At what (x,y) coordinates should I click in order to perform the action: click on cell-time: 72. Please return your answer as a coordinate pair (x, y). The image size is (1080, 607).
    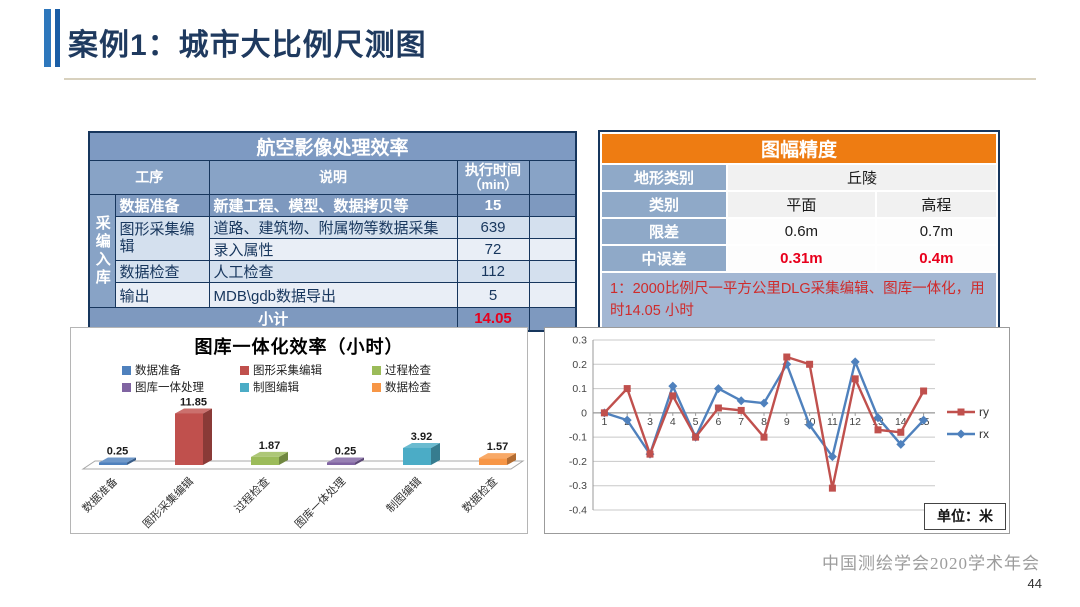
    Looking at the image, I should click on (493, 249).